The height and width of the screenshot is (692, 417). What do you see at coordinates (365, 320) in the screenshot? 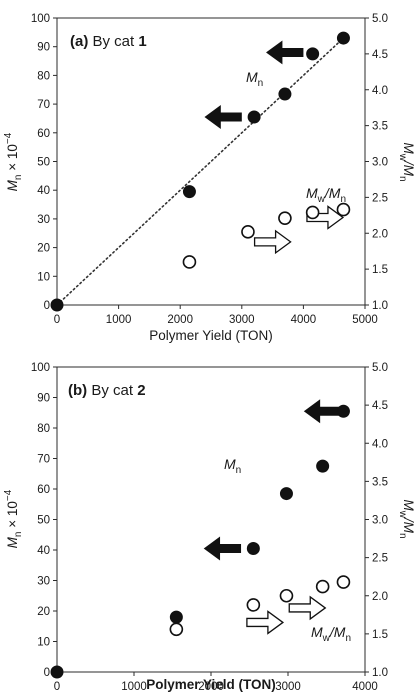
I see `x-tick-label: 5000` at bounding box center [365, 320].